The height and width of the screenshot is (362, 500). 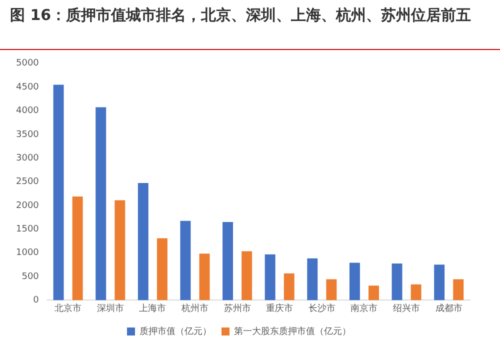 What do you see at coordinates (280, 308) in the screenshot?
I see `x-tick-label: 重庆市` at bounding box center [280, 308].